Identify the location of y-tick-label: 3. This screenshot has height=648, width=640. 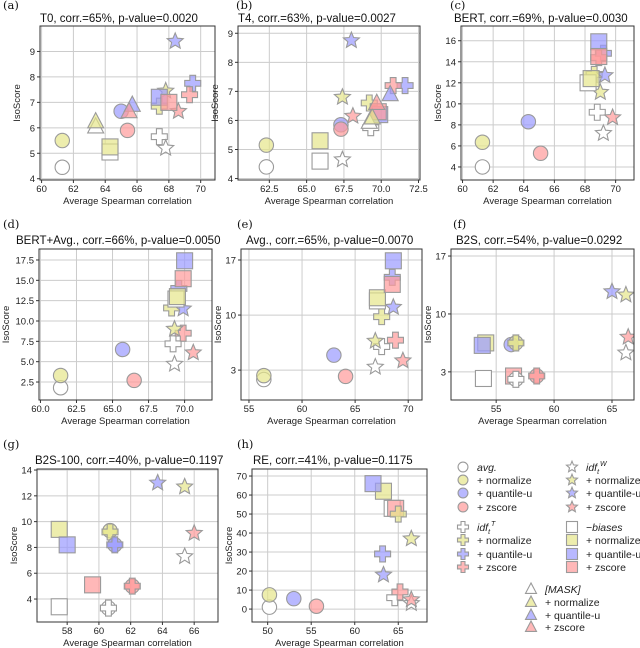
(233, 371).